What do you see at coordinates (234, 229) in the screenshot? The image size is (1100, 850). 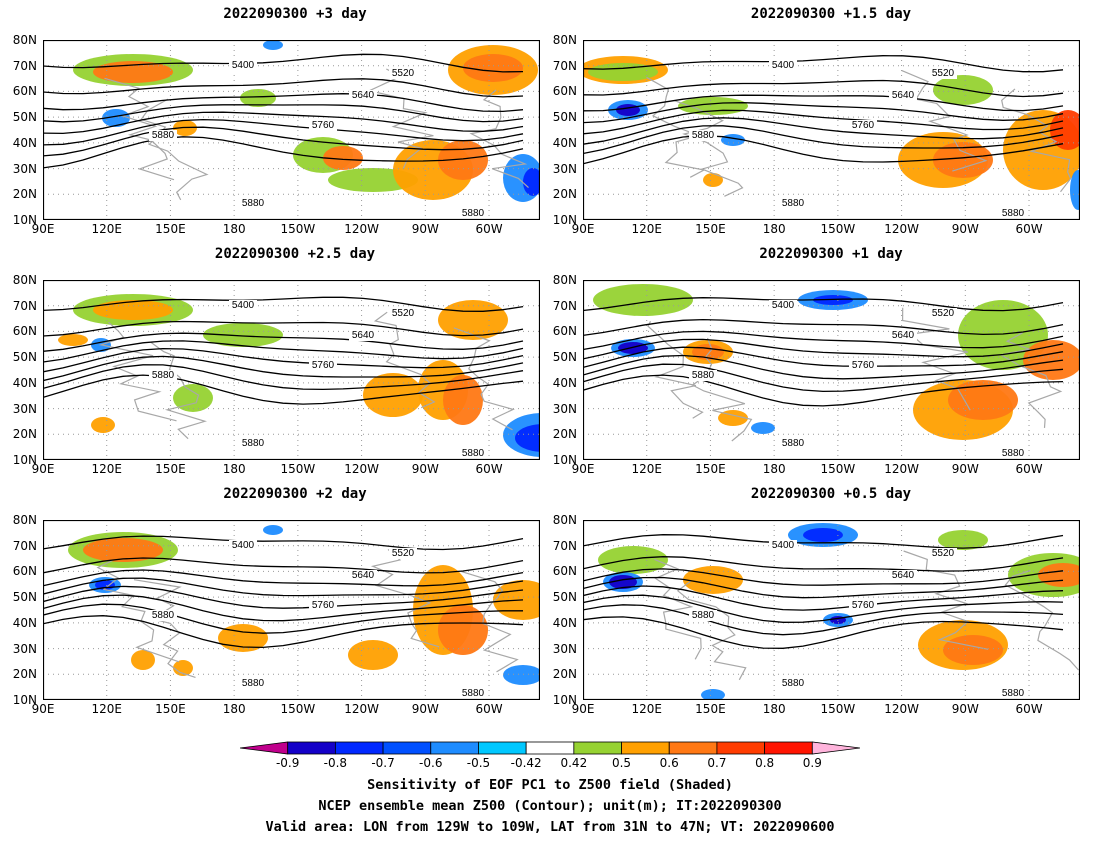 I see `lon-tick-label: 180` at bounding box center [234, 229].